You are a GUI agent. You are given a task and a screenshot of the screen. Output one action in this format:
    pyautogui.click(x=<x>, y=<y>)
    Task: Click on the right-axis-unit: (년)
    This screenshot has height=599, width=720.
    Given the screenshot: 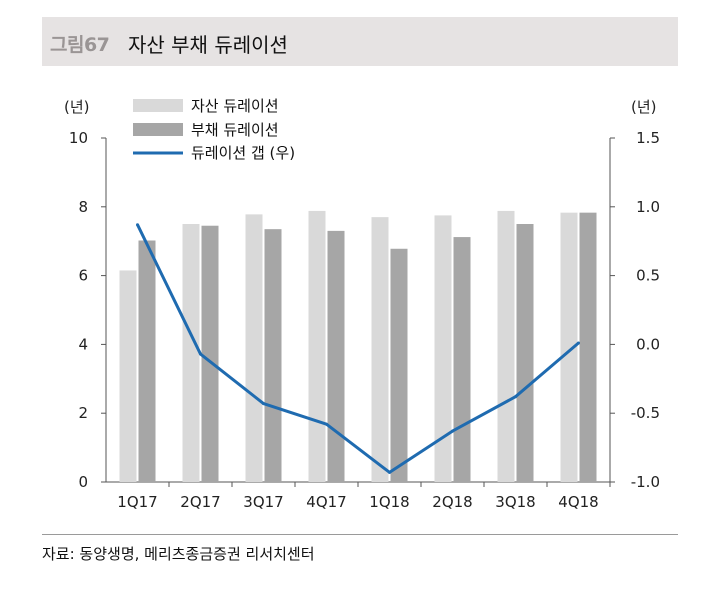 What is the action you would take?
    pyautogui.click(x=644, y=107)
    